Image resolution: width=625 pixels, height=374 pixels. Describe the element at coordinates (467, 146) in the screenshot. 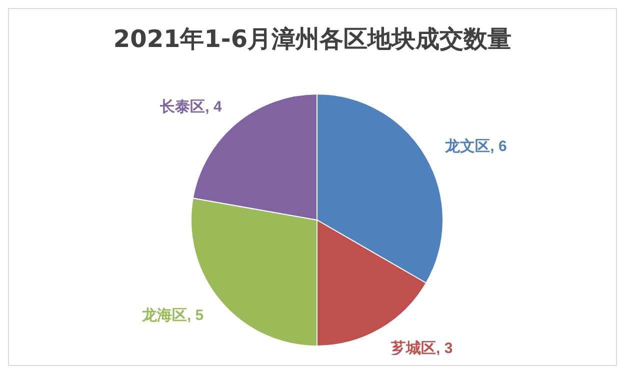

I see `slice-label: 龙文区` at that location.